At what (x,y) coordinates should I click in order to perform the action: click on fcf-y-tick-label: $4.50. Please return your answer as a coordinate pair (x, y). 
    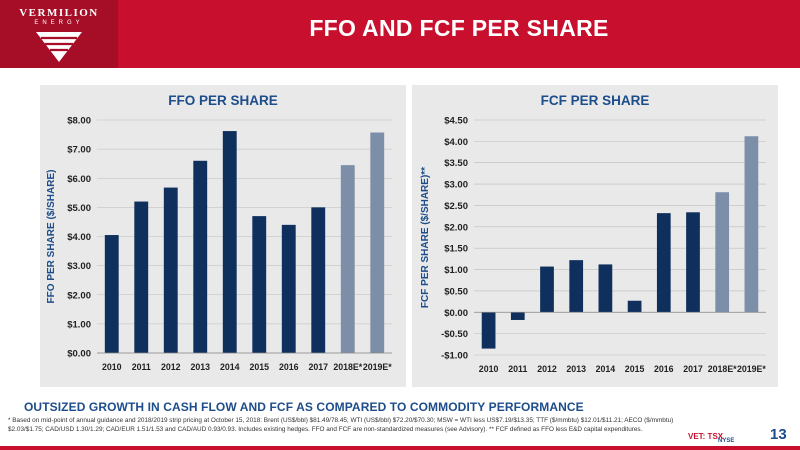
    Looking at the image, I should click on (456, 121).